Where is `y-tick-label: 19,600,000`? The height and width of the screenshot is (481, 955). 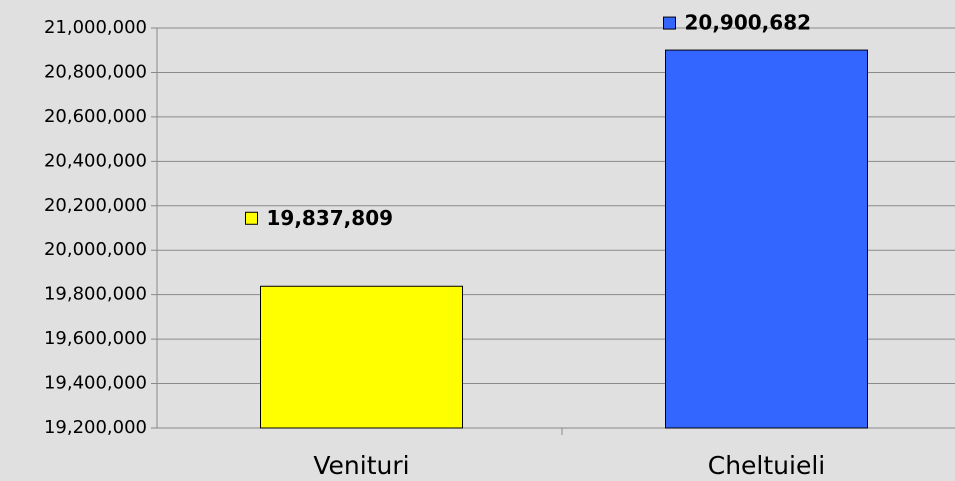
y-tick-label: 19,600,000 is located at coordinates (95, 338).